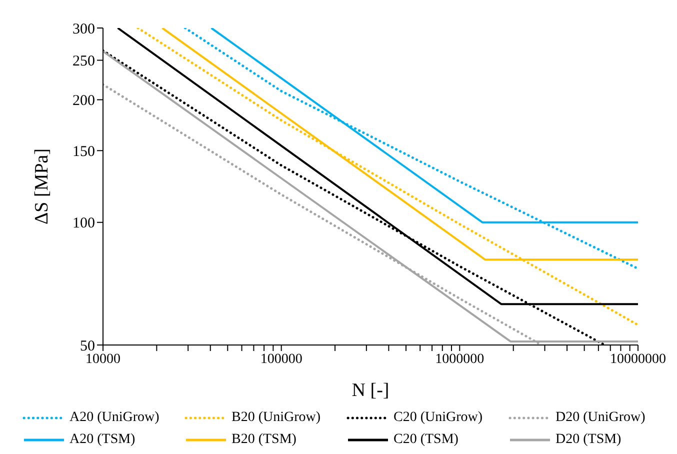 This screenshot has width=677, height=454. Describe the element at coordinates (459, 359) in the screenshot. I see `x-tick-label: 1000000` at that location.